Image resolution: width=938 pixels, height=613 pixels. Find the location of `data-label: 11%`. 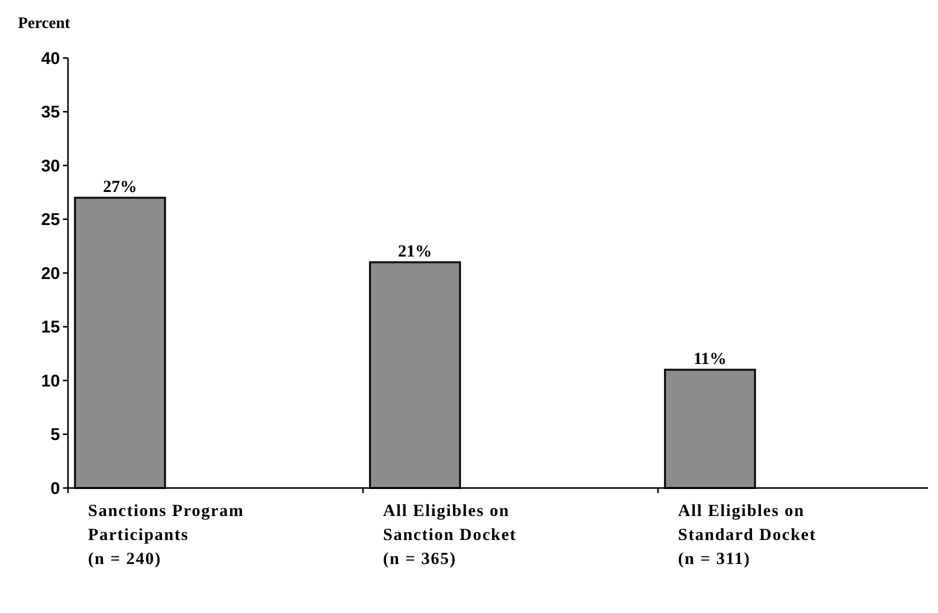

data-label: 11% is located at coordinates (710, 358).